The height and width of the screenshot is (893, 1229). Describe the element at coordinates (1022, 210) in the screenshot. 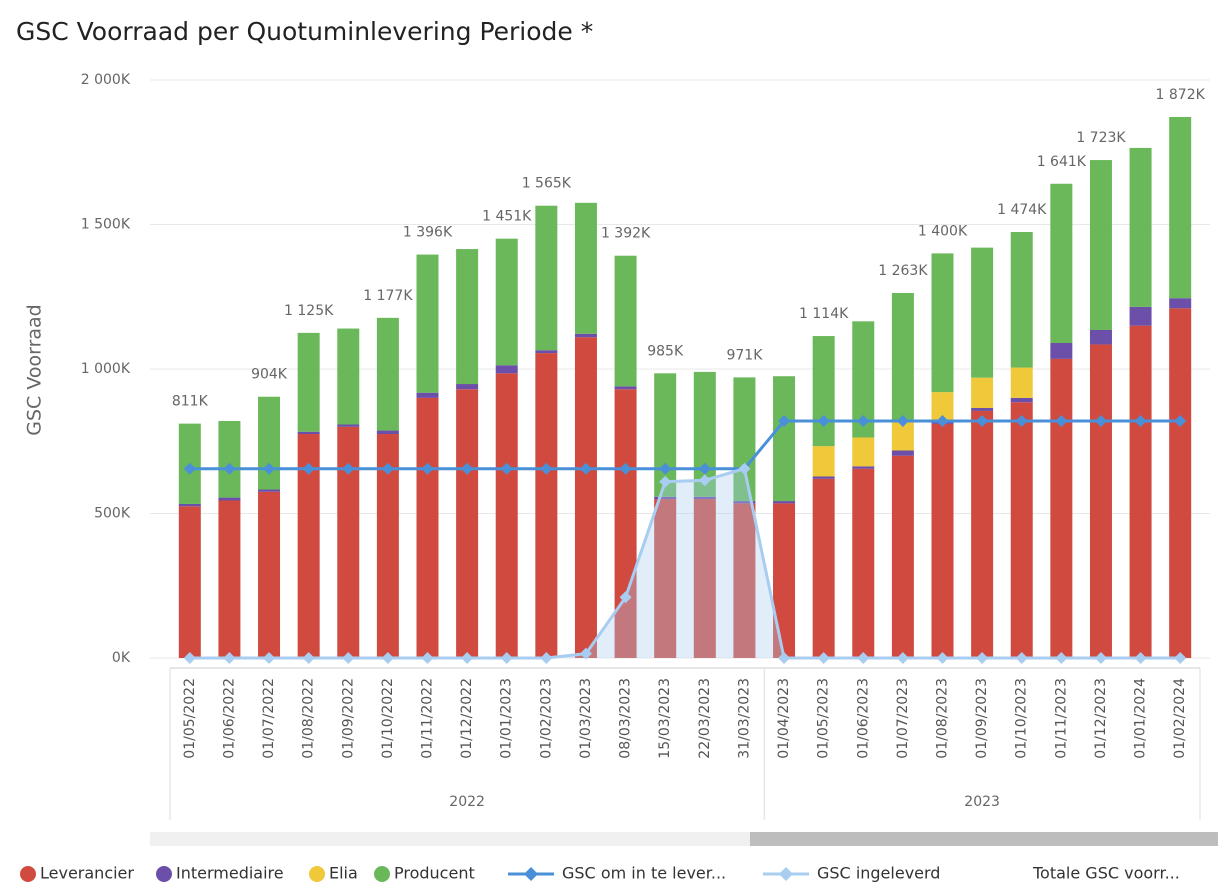

I see `data-label: 1 474K` at that location.